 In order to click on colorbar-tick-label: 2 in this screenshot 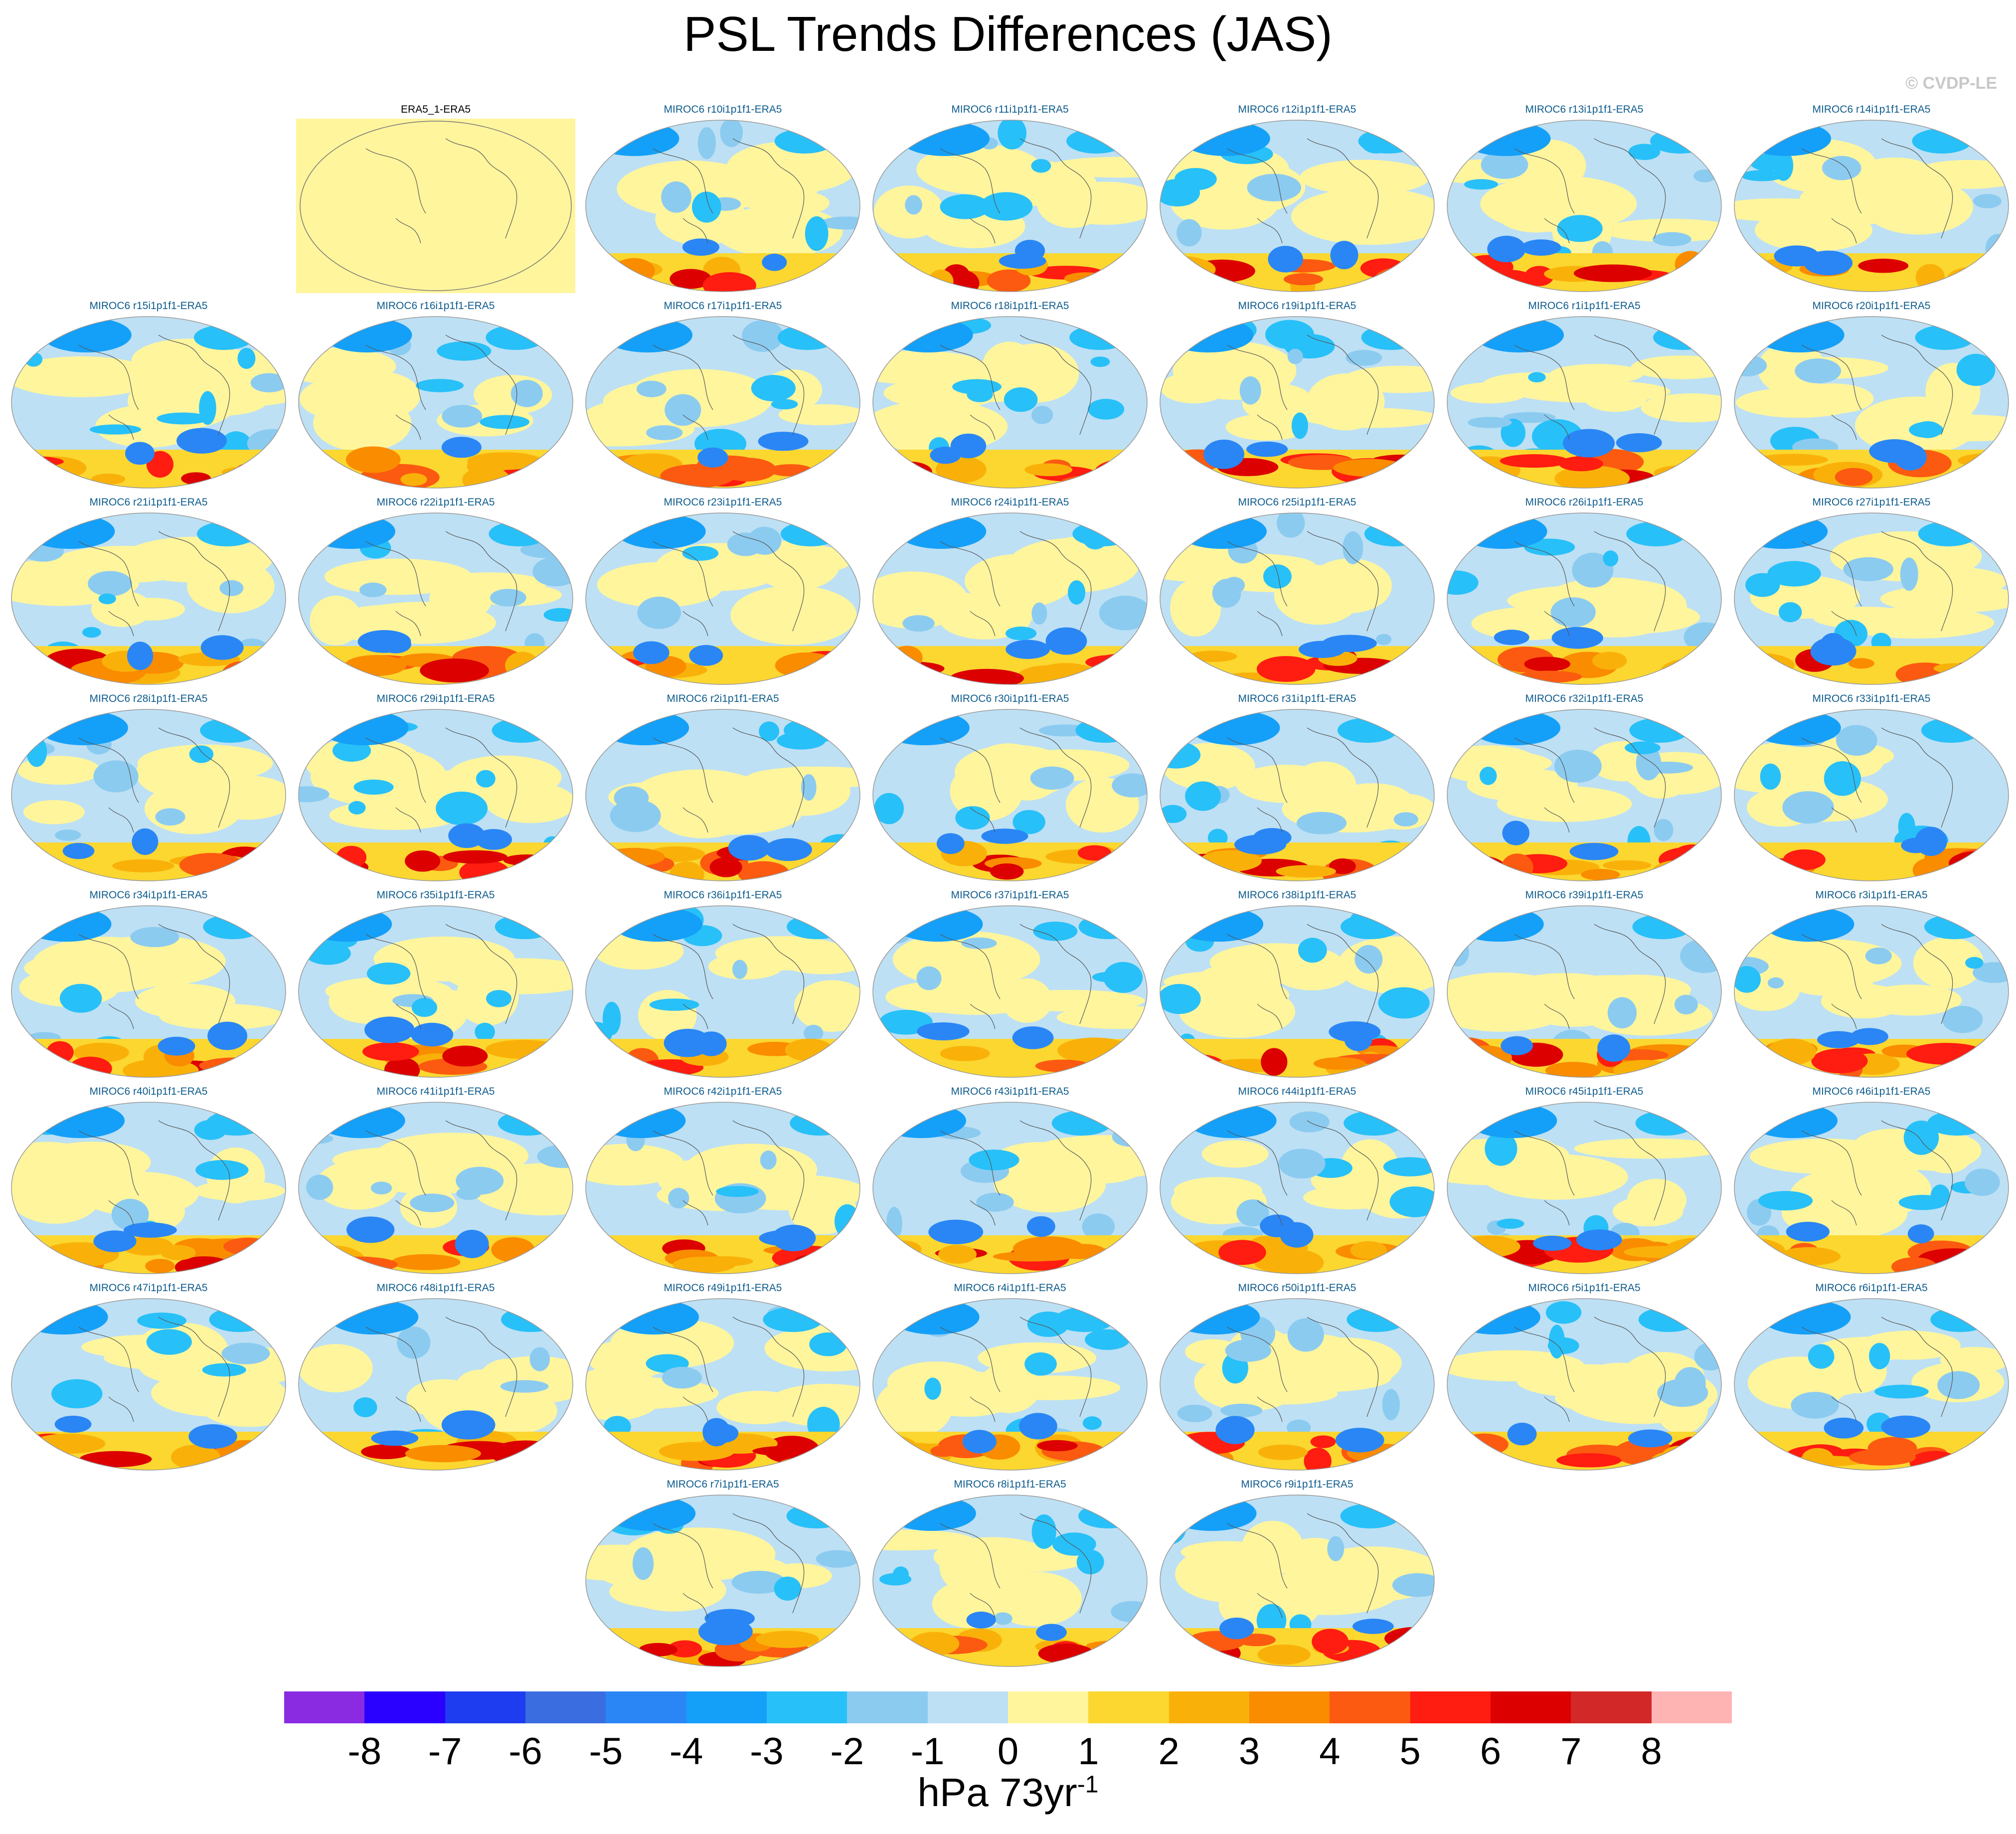, I will do `click(1168, 1752)`.